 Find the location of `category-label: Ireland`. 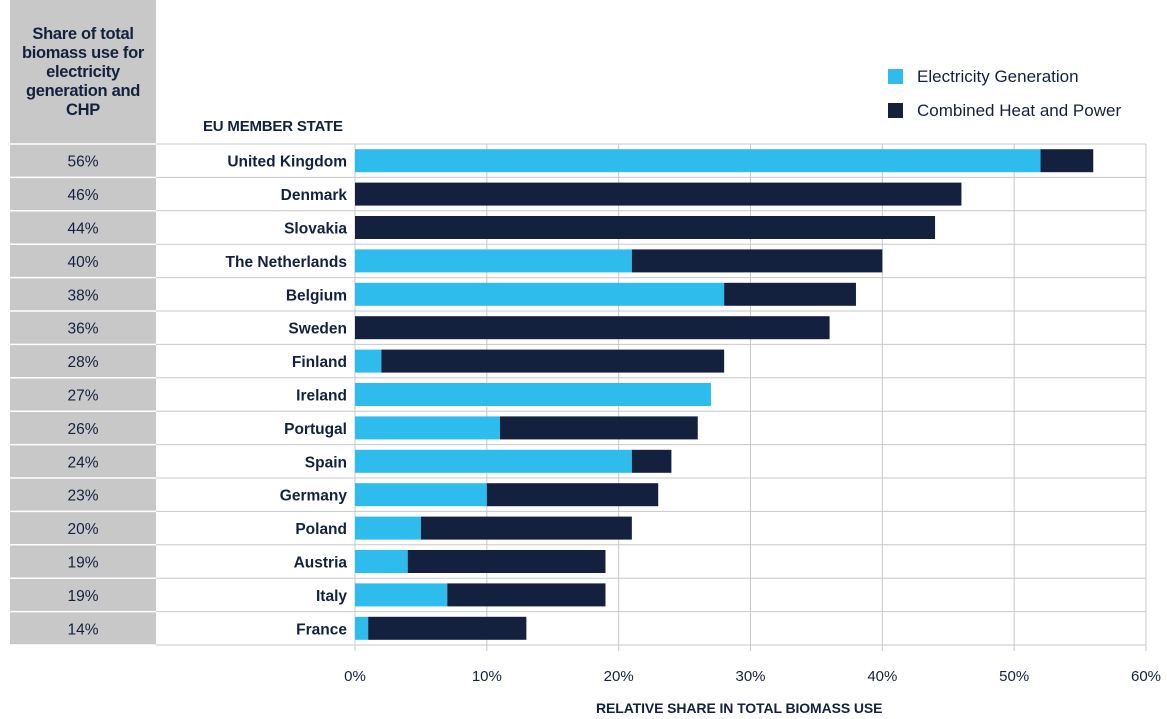

category-label: Ireland is located at coordinates (321, 396).